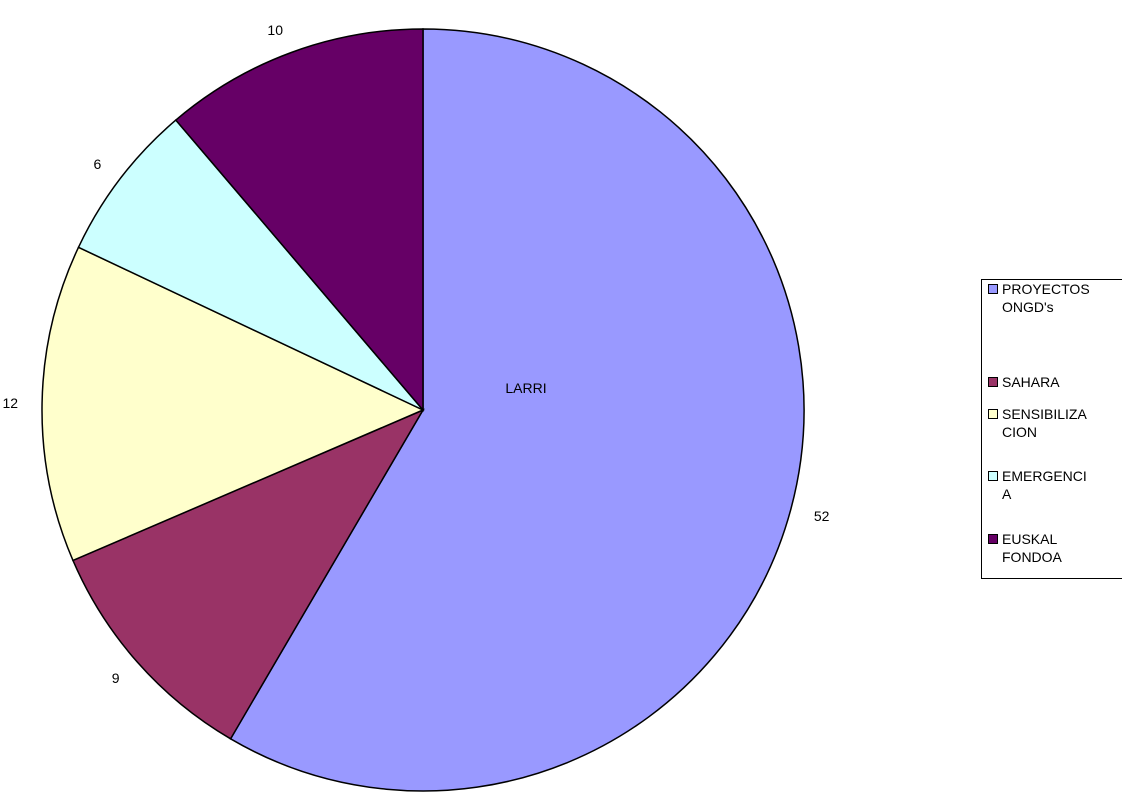 Image resolution: width=1122 pixels, height=797 pixels. What do you see at coordinates (11, 403) in the screenshot?
I see `data-label-sensibilizacion: 12` at bounding box center [11, 403].